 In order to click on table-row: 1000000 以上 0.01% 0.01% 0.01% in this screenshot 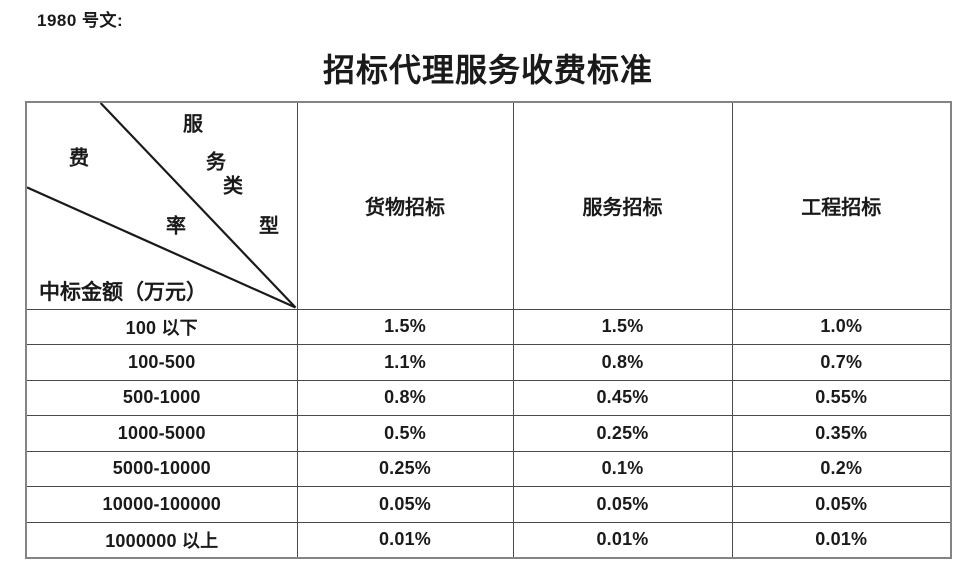, I will do `click(488, 539)`.